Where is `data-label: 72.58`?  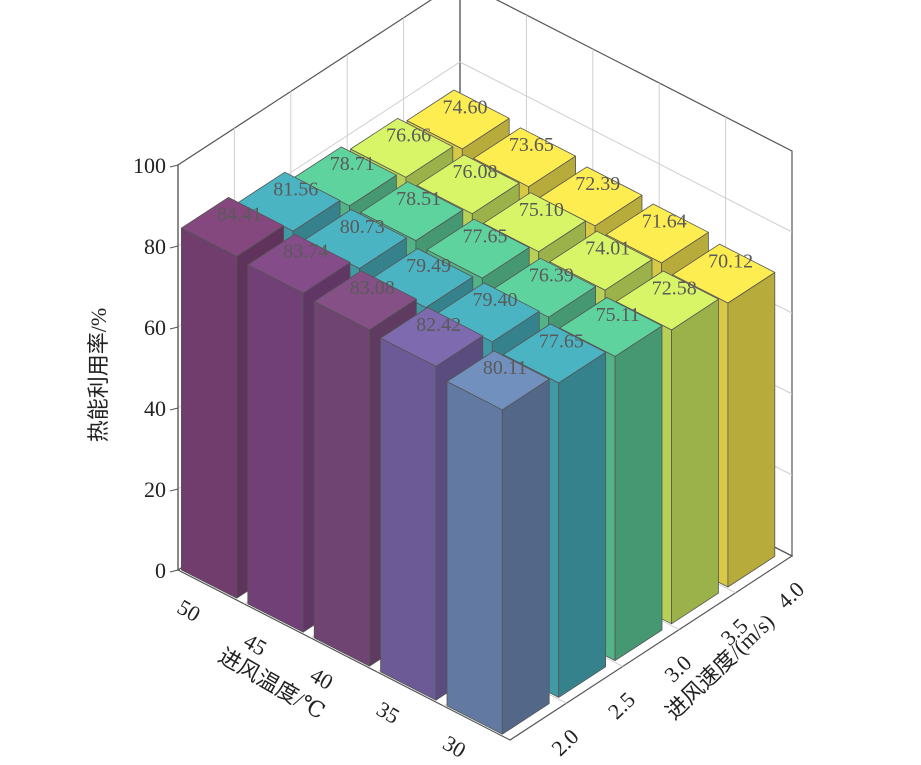
data-label: 72.58 is located at coordinates (674, 288).